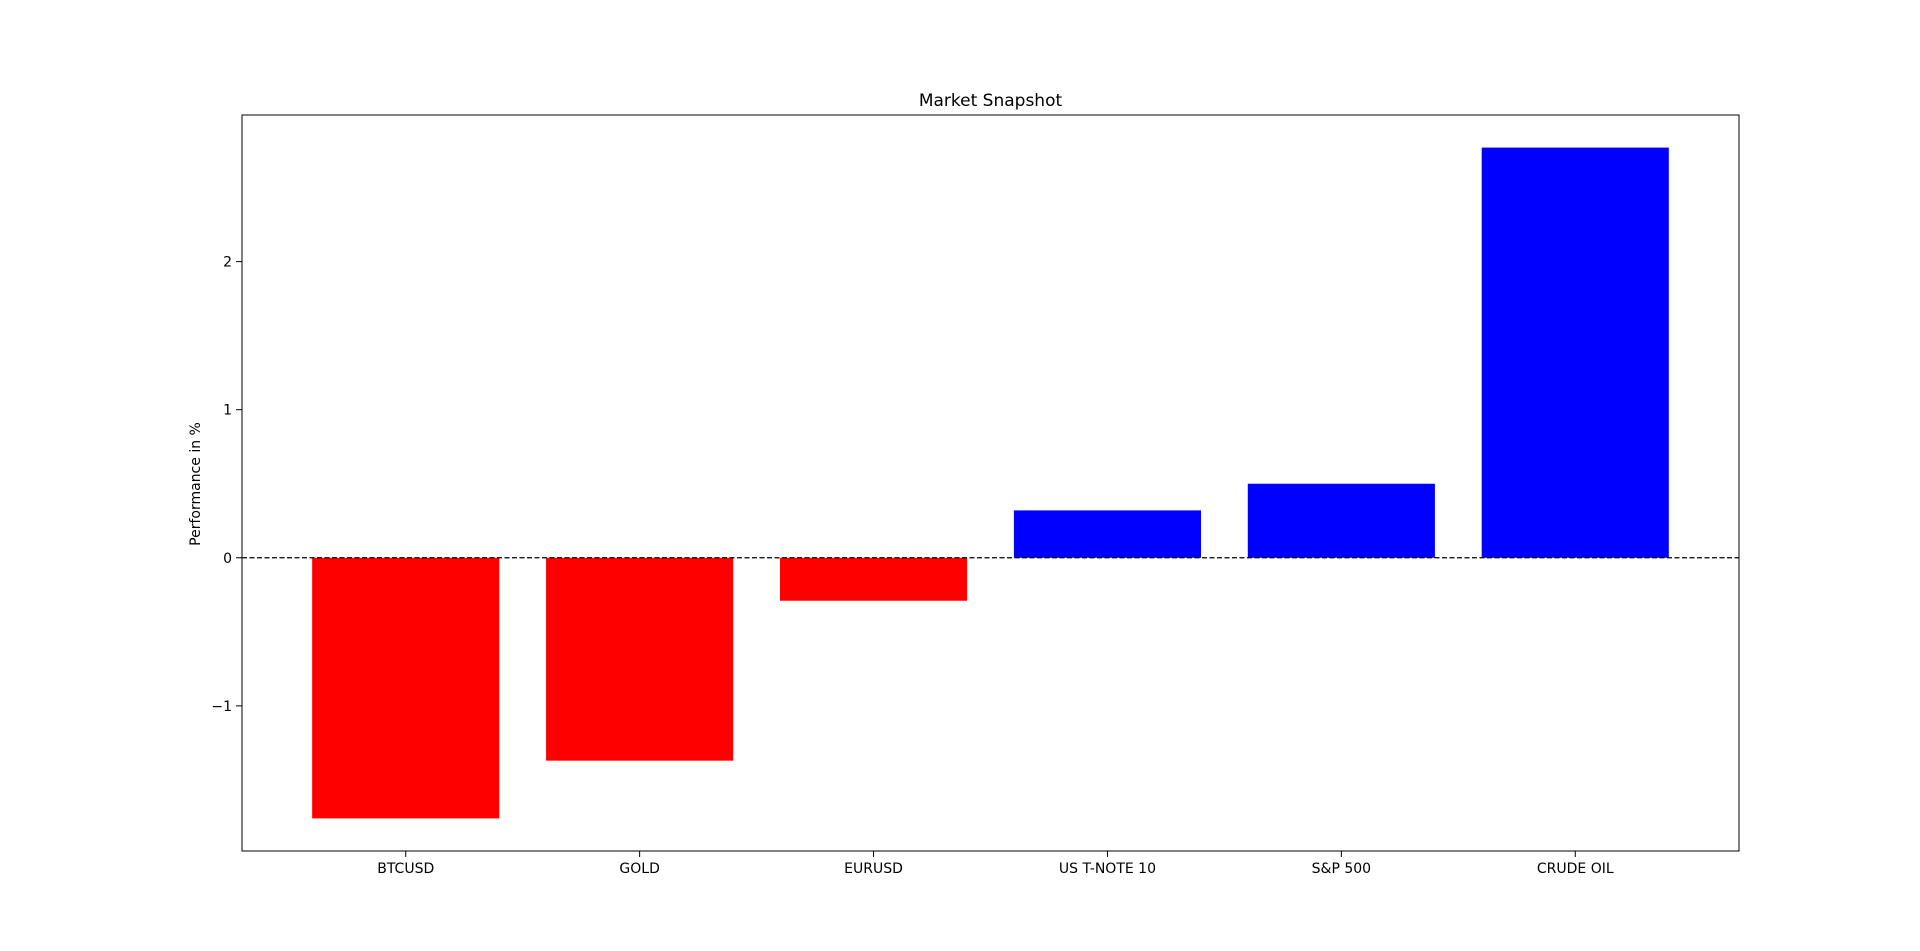 The height and width of the screenshot is (951, 1920). What do you see at coordinates (640, 659) in the screenshot?
I see `bar-gold` at bounding box center [640, 659].